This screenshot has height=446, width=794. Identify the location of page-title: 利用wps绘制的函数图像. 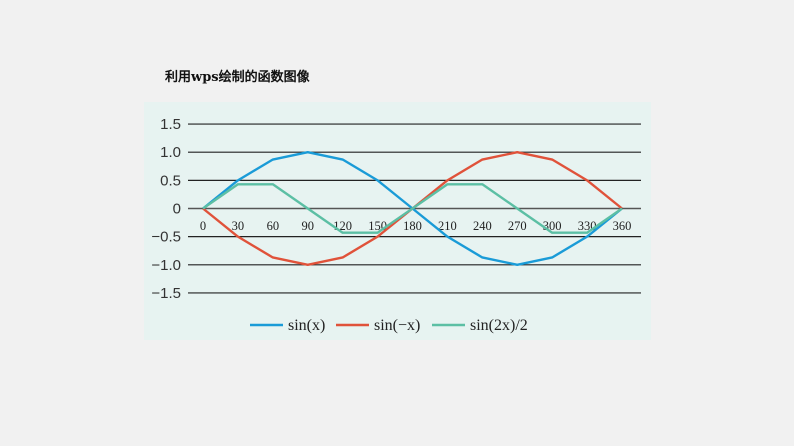
(237, 77).